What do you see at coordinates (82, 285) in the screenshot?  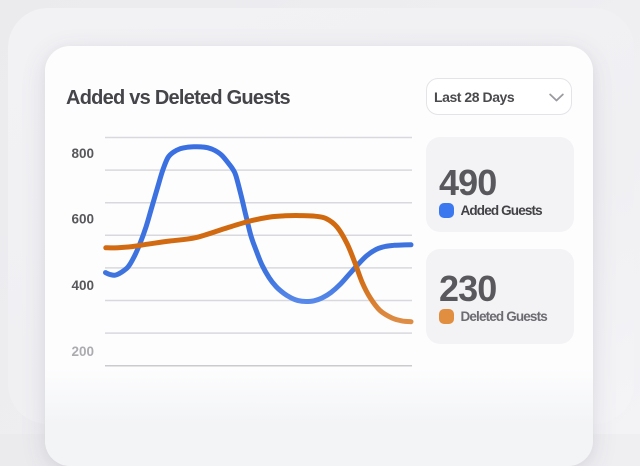 I see `svg-text: 400` at bounding box center [82, 285].